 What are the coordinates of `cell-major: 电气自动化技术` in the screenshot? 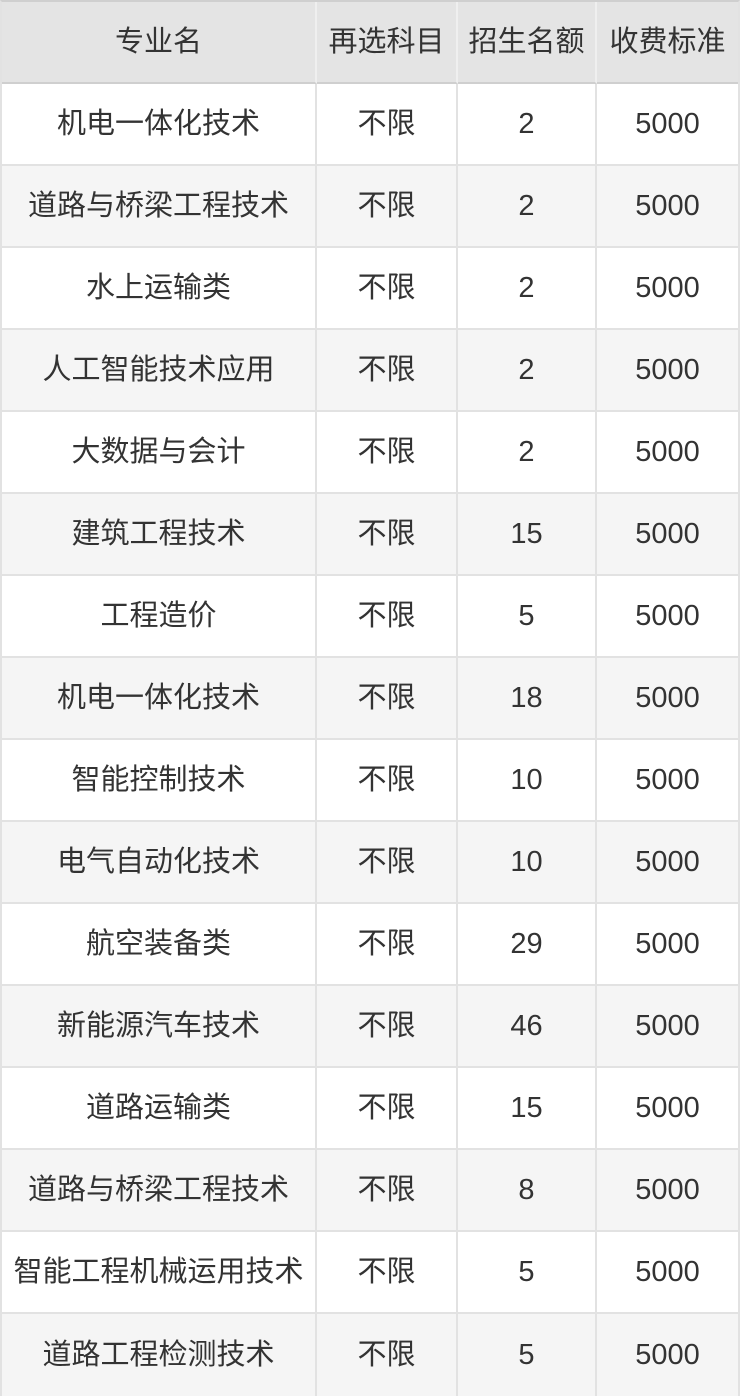 It's located at (159, 863).